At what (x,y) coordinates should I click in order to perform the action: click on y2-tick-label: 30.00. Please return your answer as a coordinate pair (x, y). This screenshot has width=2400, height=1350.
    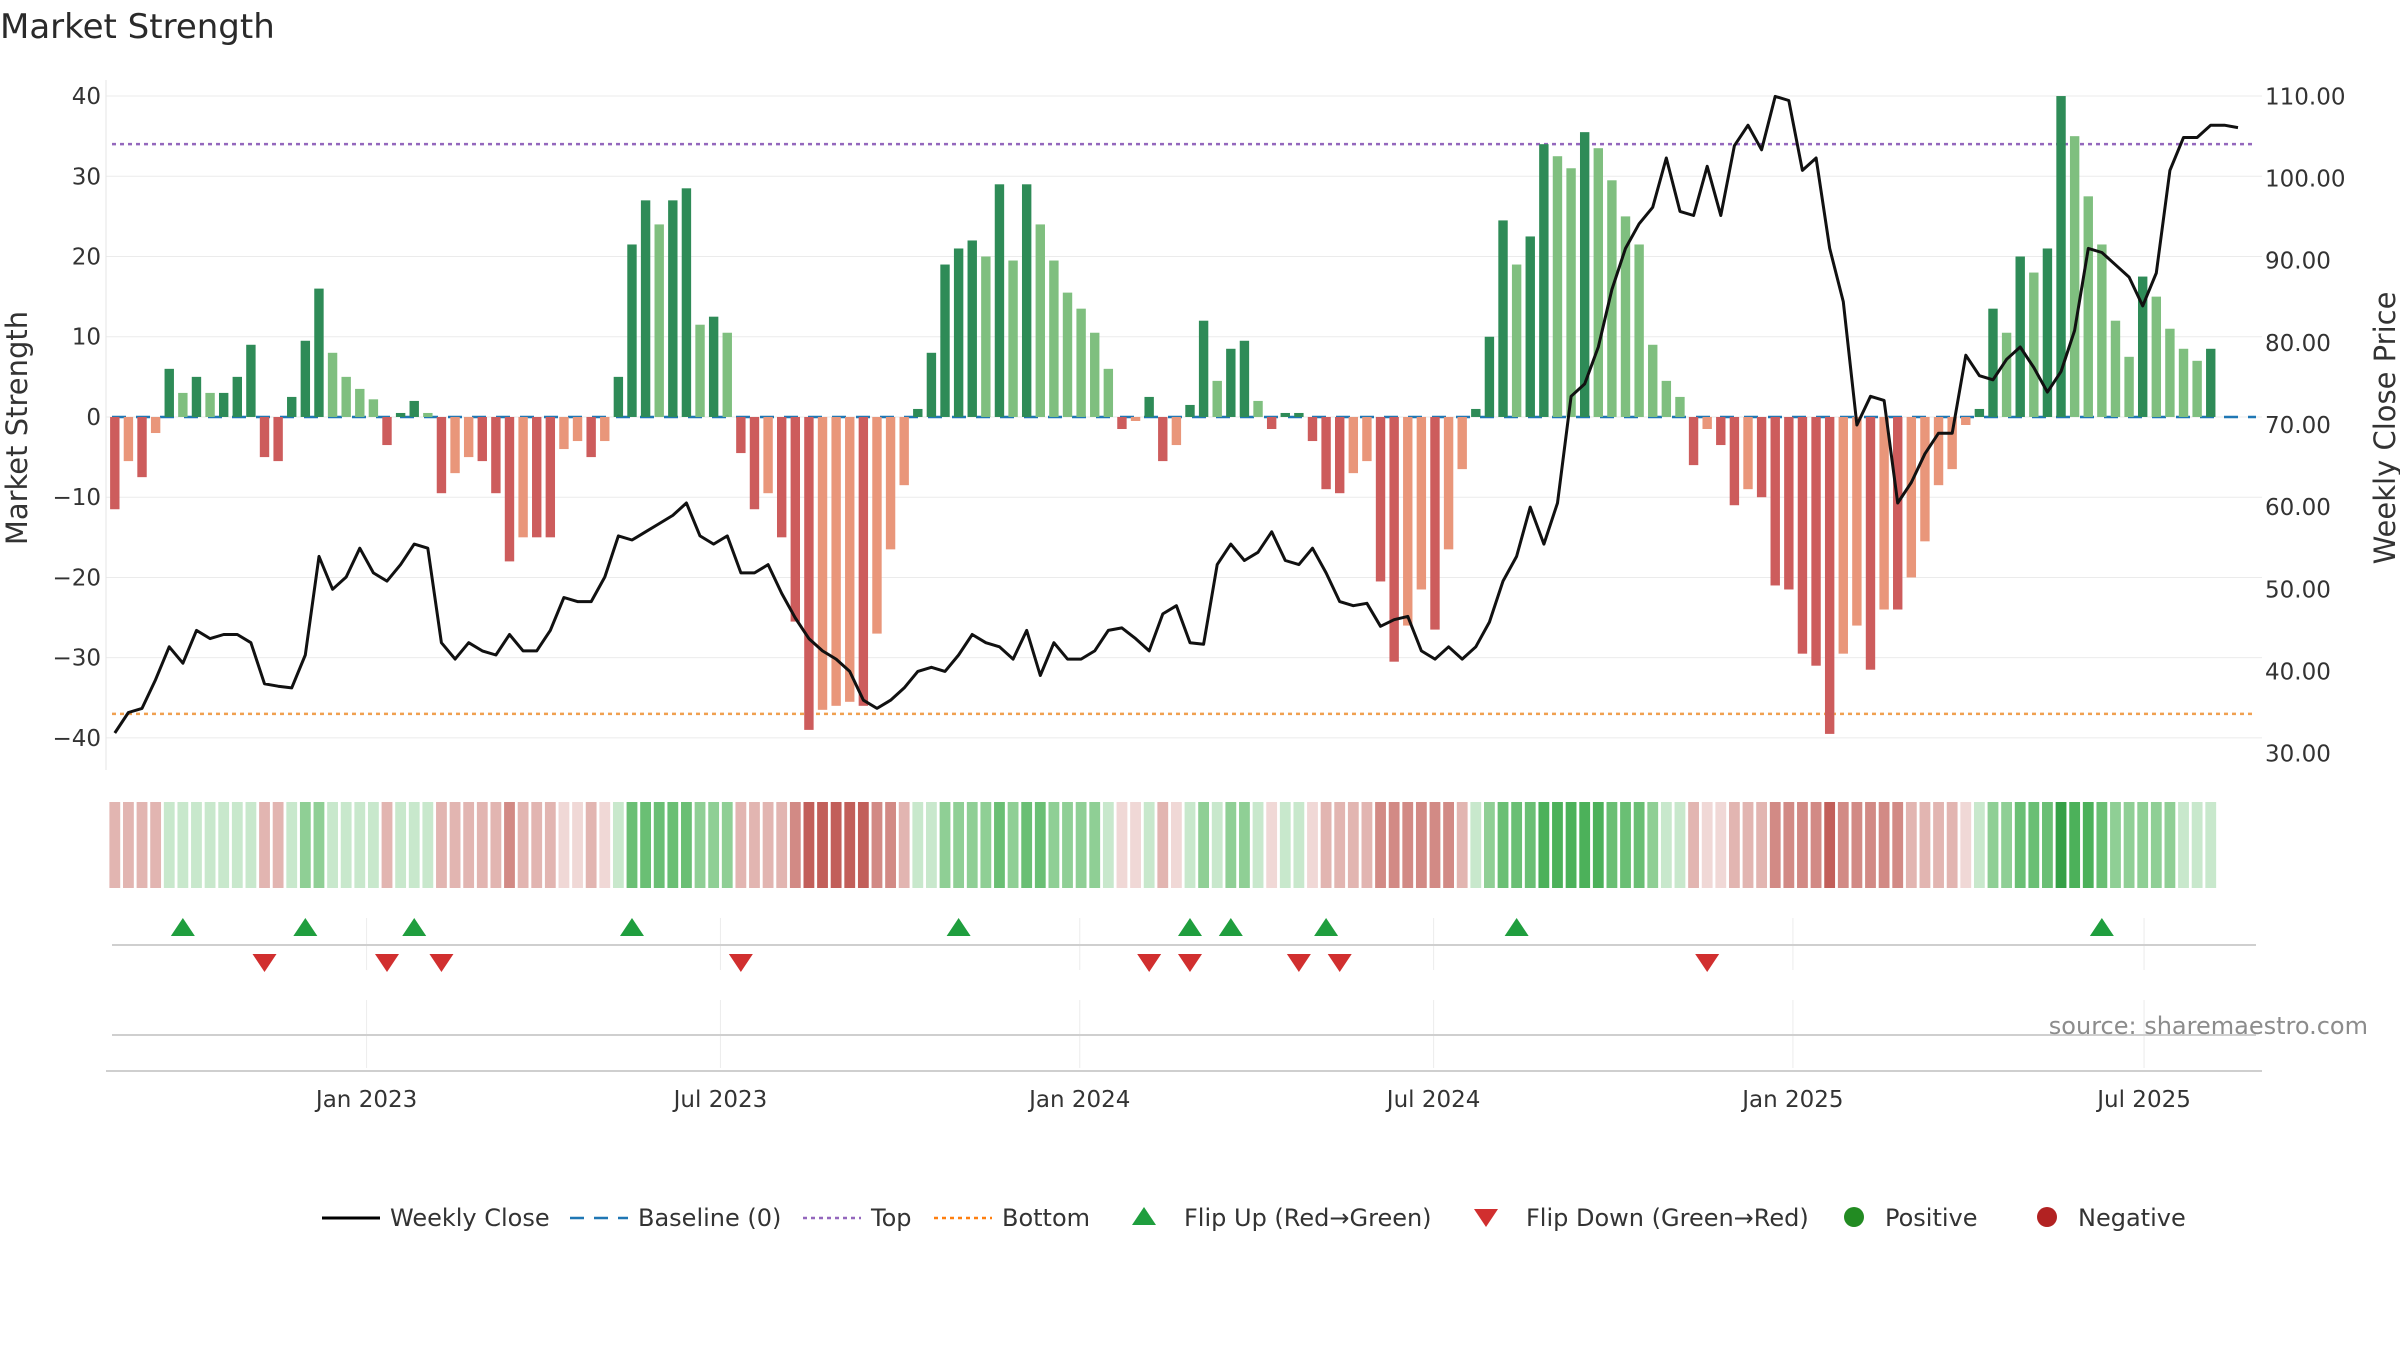
    Looking at the image, I should click on (2298, 755).